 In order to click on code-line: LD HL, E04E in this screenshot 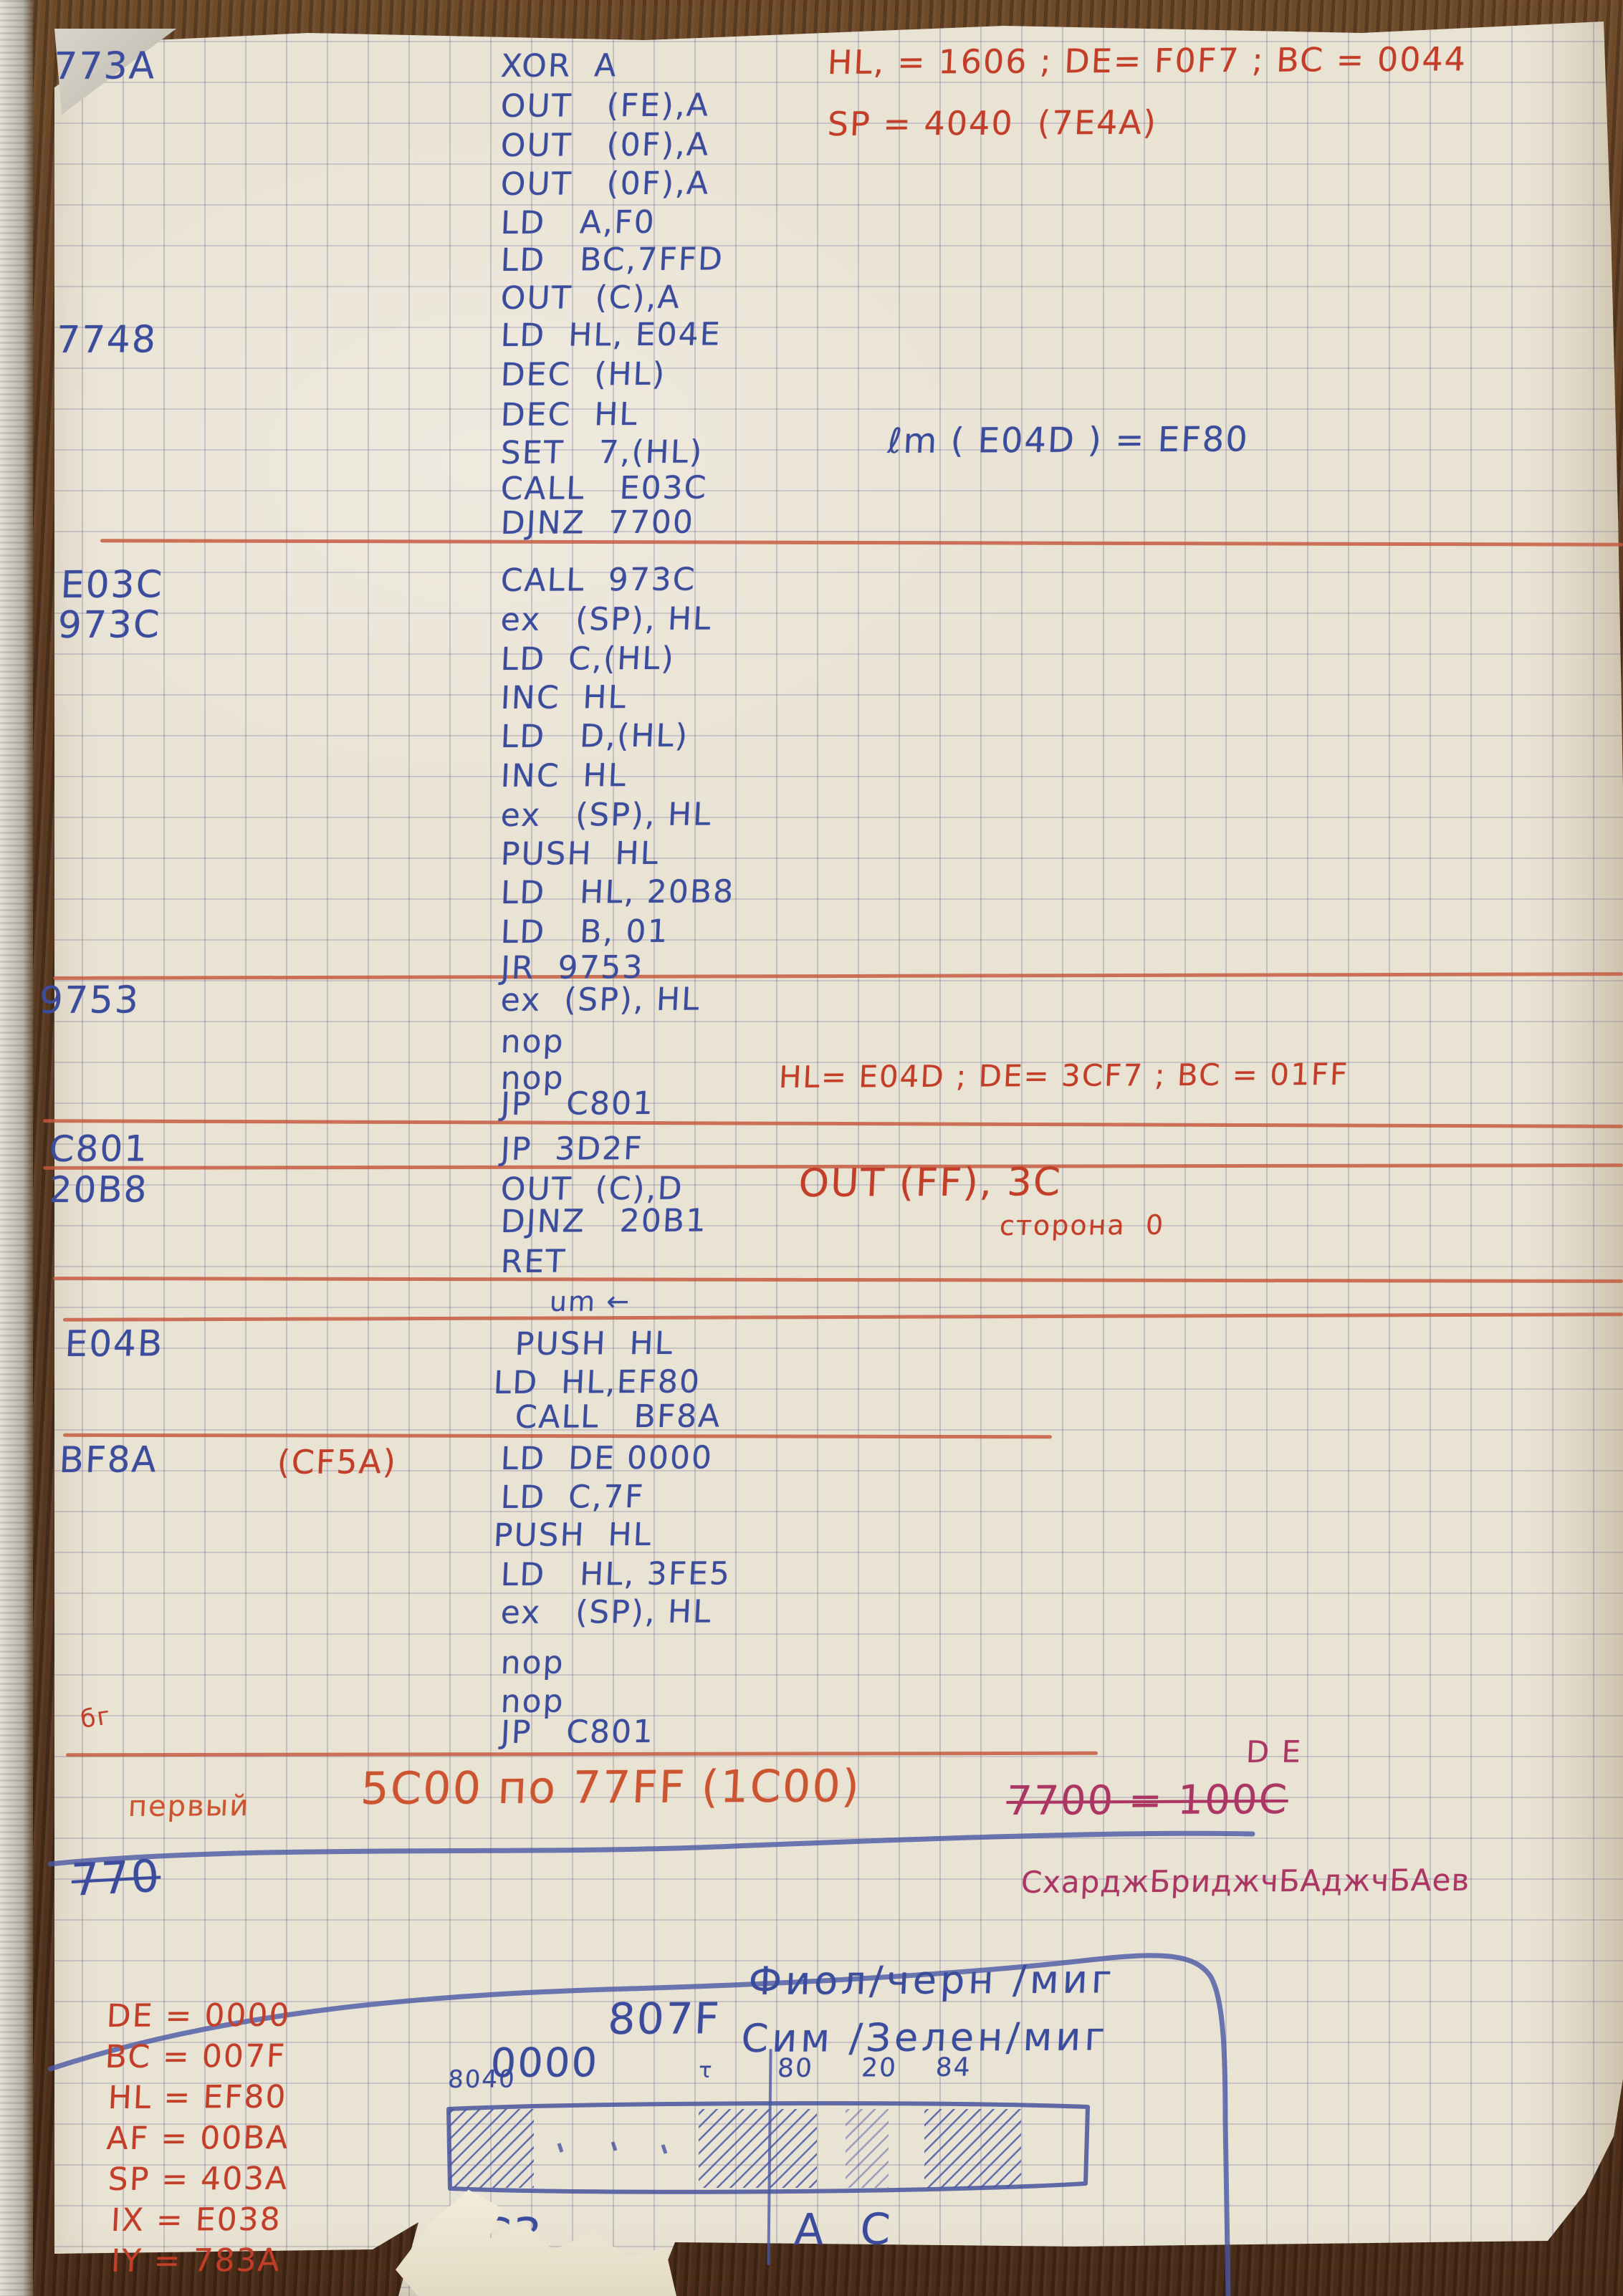, I will do `click(610, 335)`.